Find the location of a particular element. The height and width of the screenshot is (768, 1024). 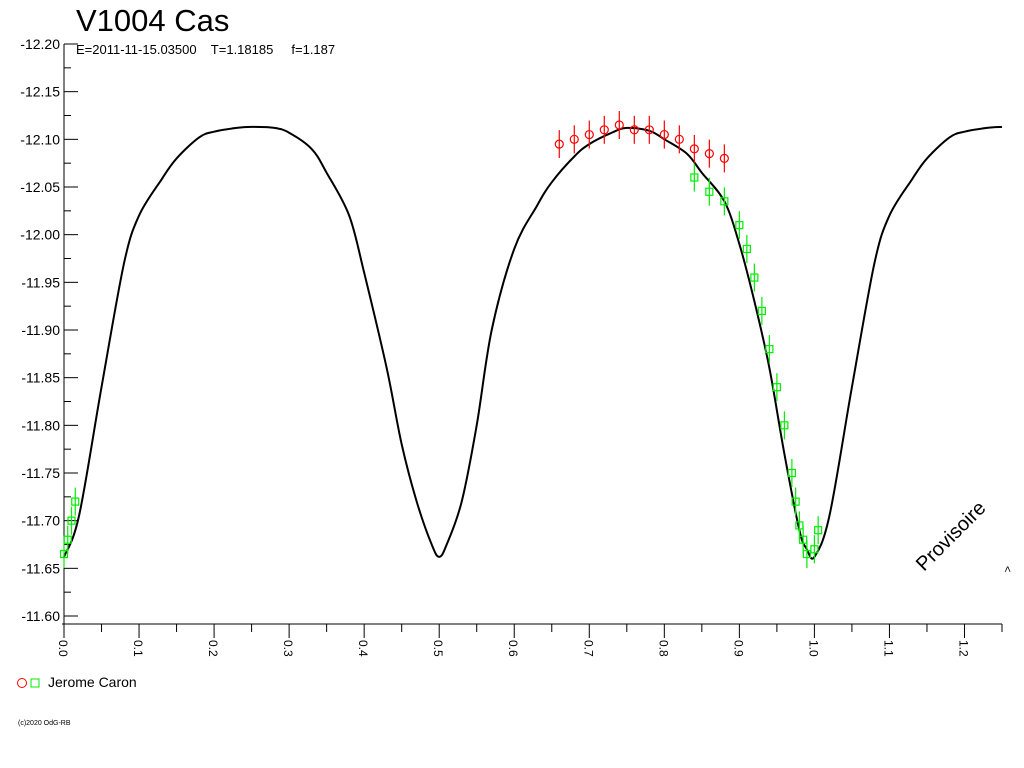

x-tick-label: 0.6 is located at coordinates (513, 648).